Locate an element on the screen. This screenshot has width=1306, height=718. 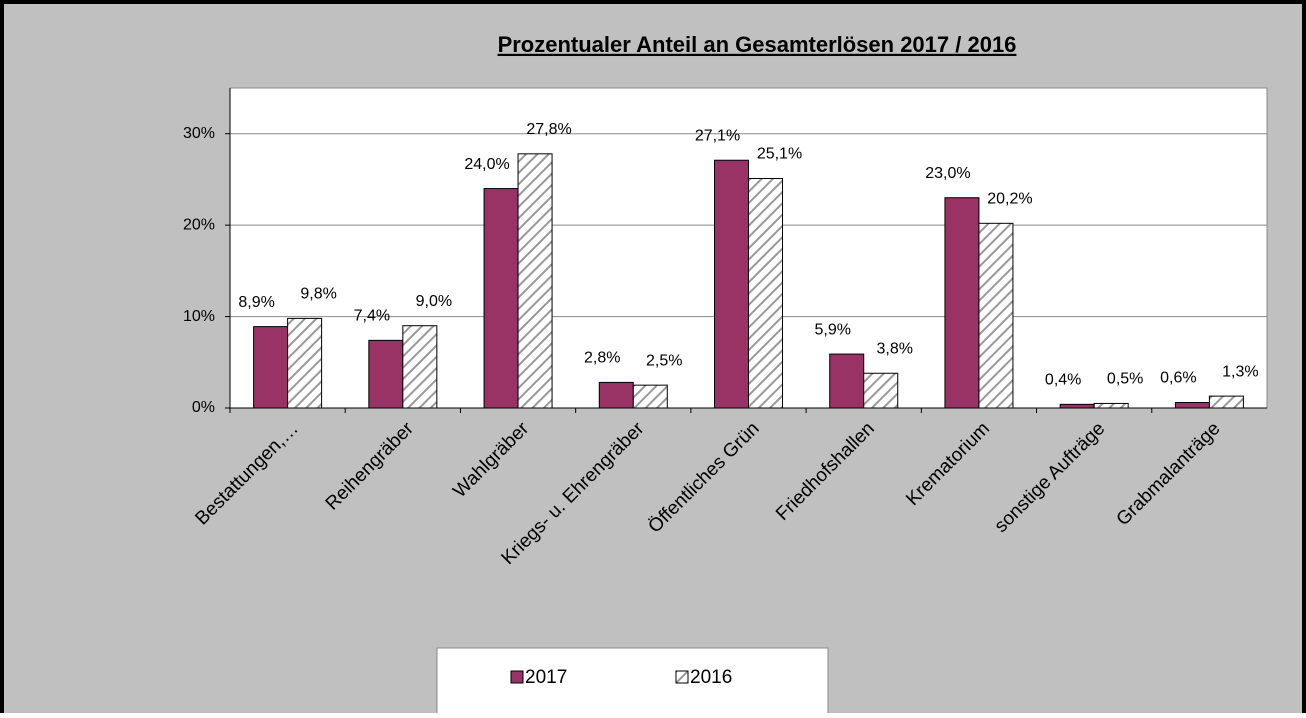
value-label: 7,4% is located at coordinates (372, 316).